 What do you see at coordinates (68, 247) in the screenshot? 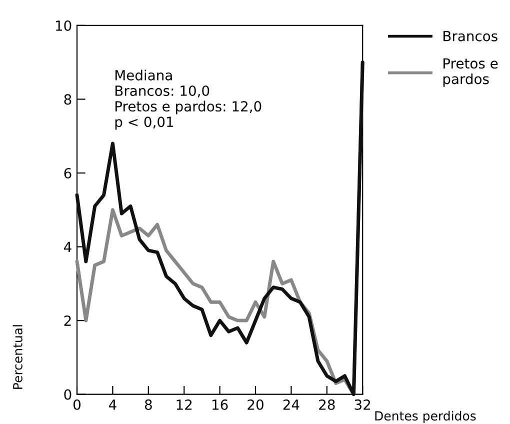
I see `y-tick-label: 4` at bounding box center [68, 247].